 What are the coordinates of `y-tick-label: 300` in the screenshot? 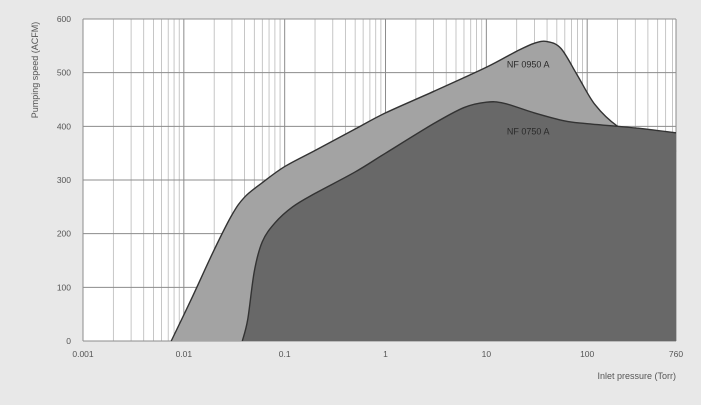 It's located at (64, 180).